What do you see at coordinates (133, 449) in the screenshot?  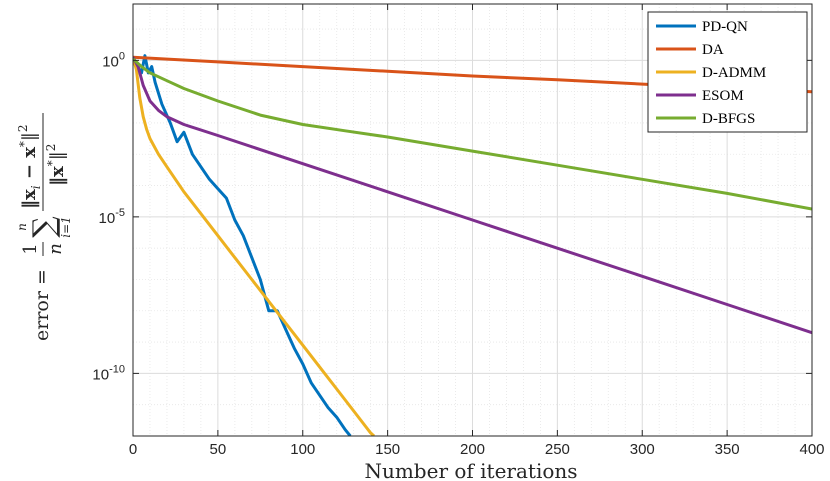 I see `x-tick-label: 0` at bounding box center [133, 449].